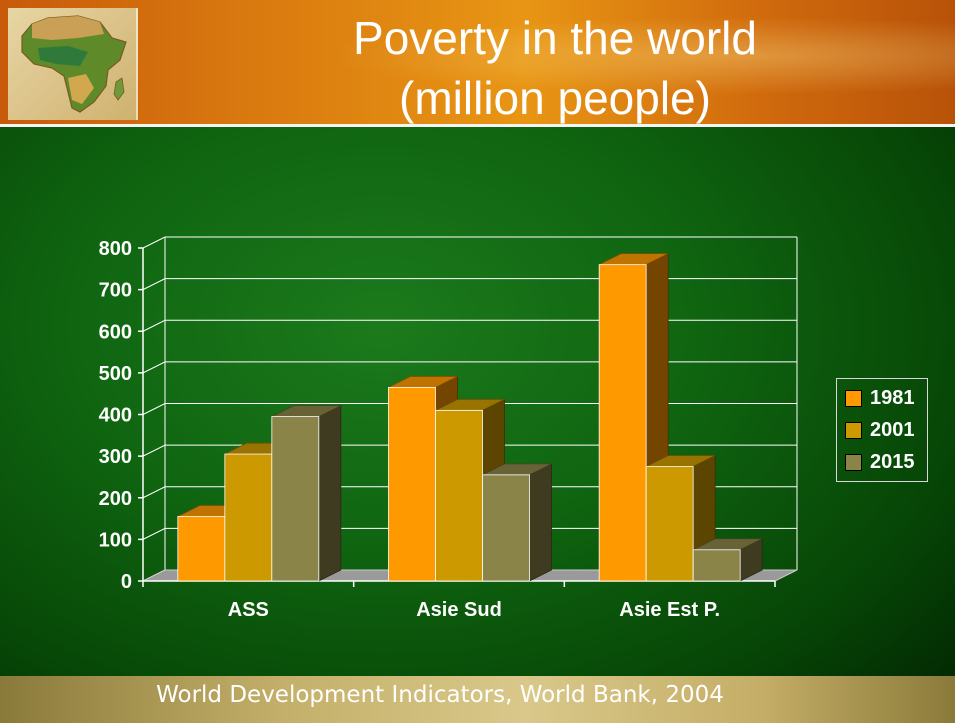 This screenshot has width=955, height=723. I want to click on chart-title-line1: Poverty in the world, so click(555, 38).